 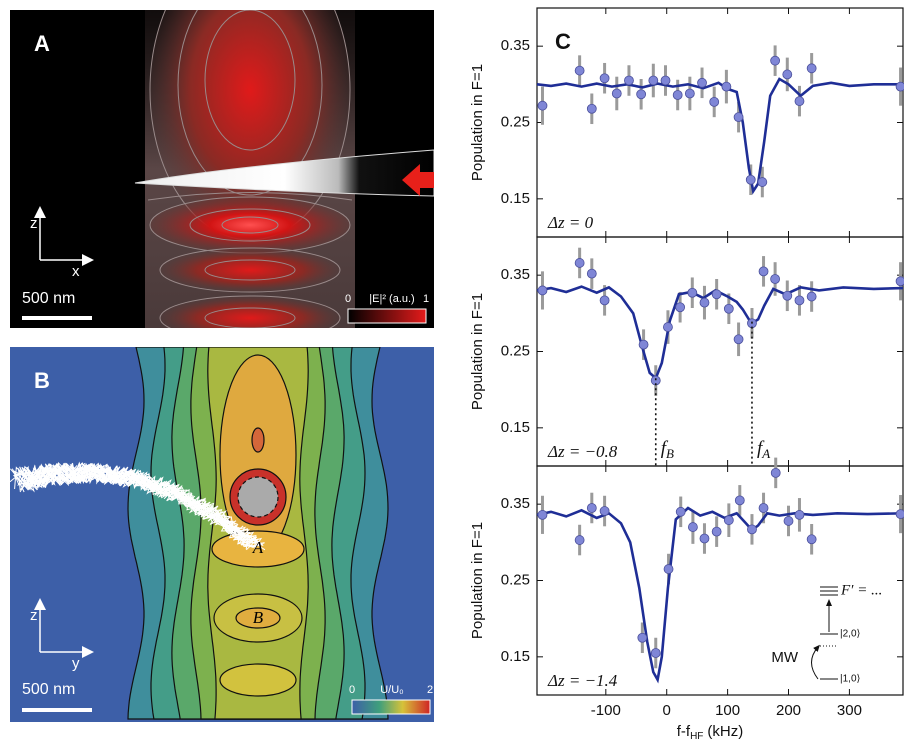 I want to click on frequency-label-sub: B, so click(x=670, y=453).